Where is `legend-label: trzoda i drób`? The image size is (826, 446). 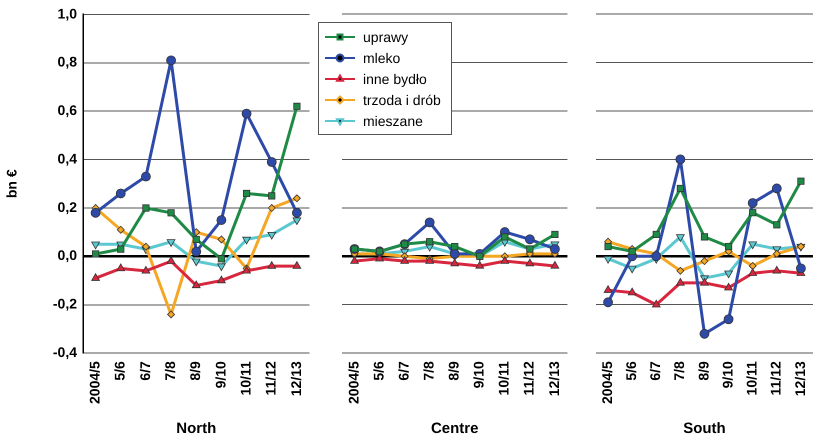
legend-label: trzoda i drób is located at coordinates (402, 100).